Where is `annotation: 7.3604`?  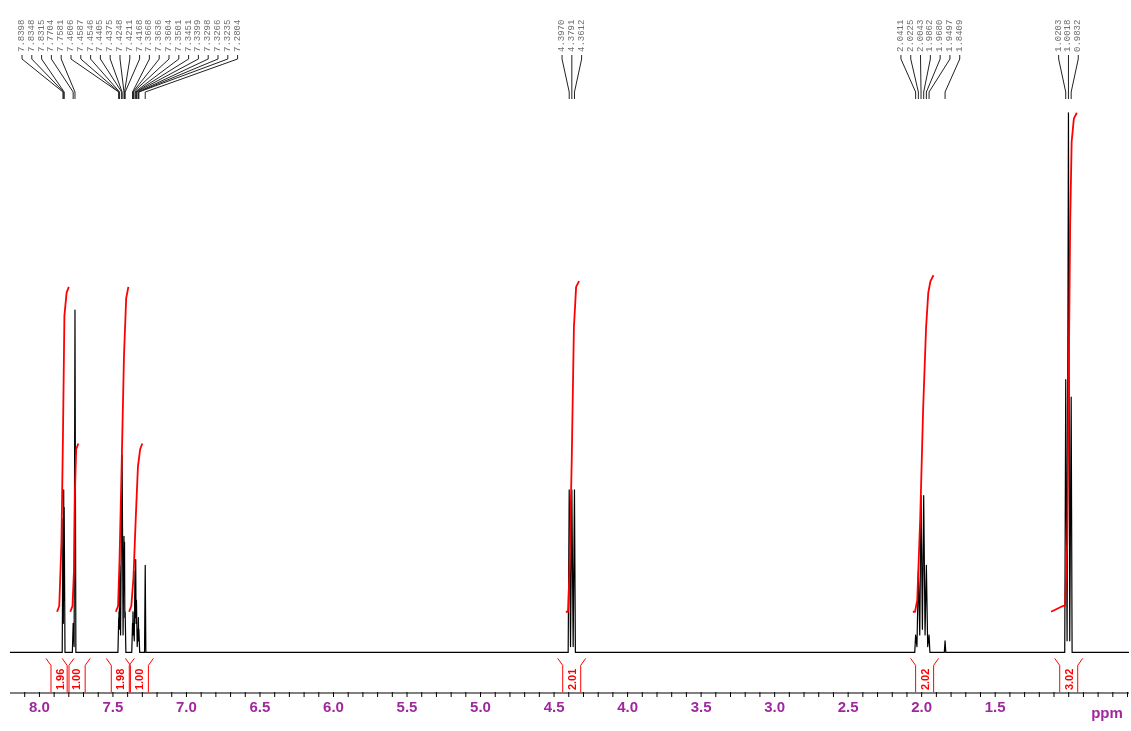
annotation: 7.3604 is located at coordinates (169, 35).